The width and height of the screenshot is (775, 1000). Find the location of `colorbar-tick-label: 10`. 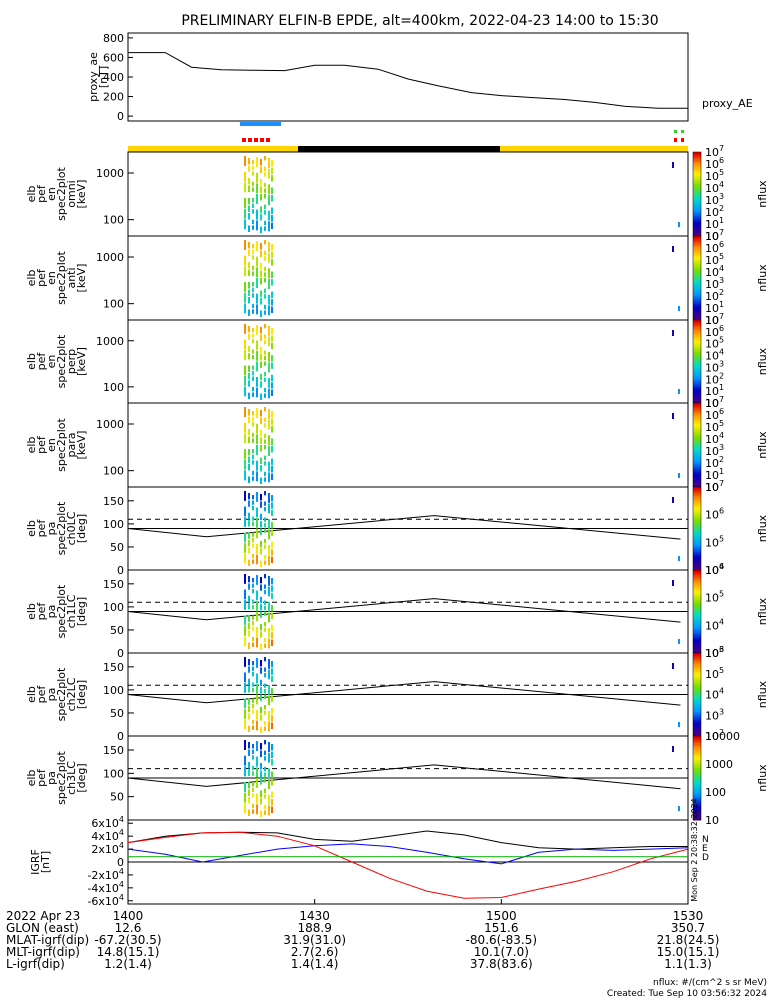

colorbar-tick-label: 10 is located at coordinates (712, 487).